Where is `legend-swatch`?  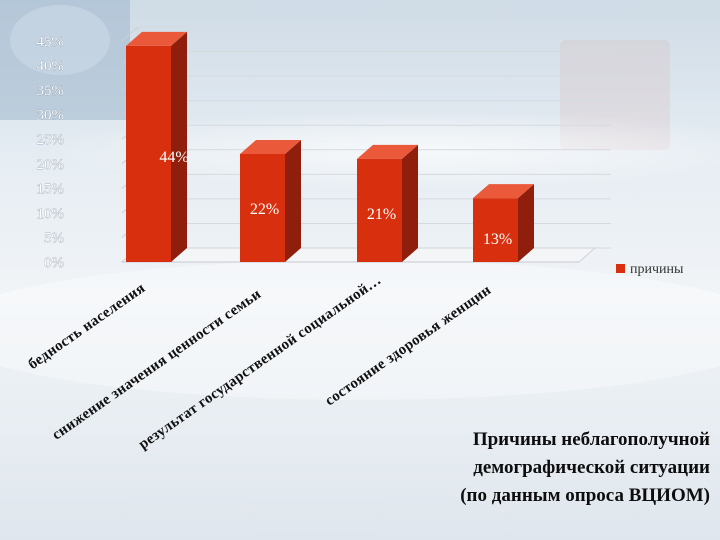 legend-swatch is located at coordinates (620, 268).